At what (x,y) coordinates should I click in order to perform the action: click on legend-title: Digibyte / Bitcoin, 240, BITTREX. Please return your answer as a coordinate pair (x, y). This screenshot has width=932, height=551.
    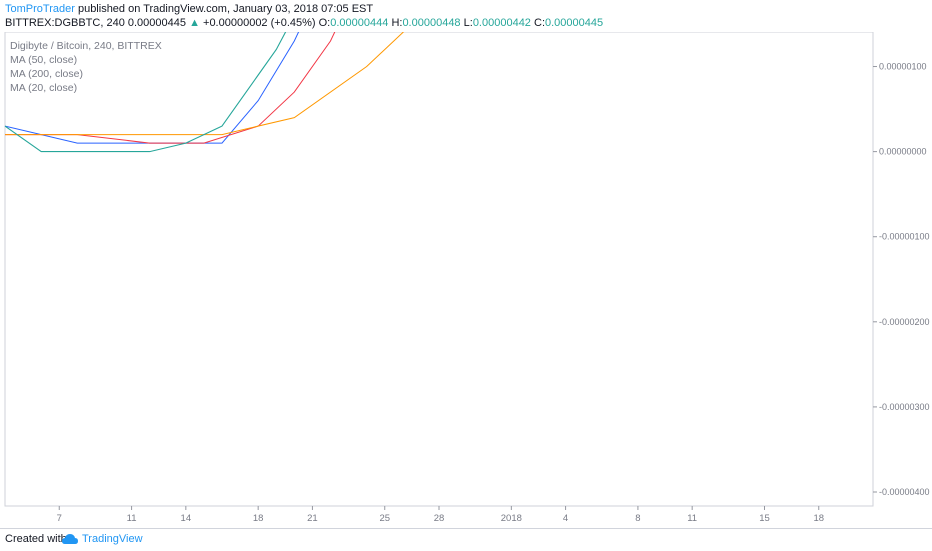
    Looking at the image, I should click on (86, 46).